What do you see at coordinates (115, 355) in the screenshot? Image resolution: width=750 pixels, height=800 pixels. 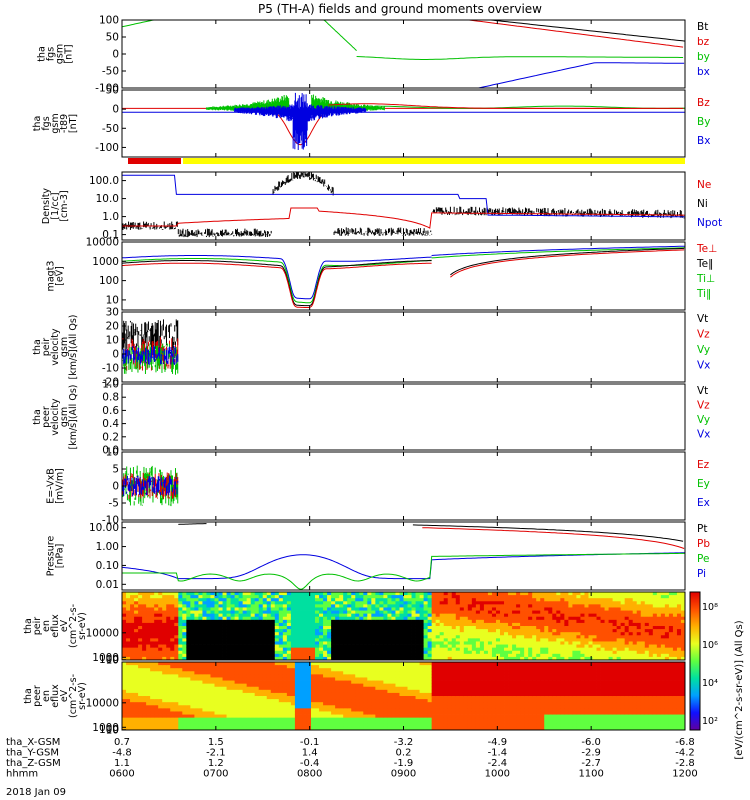 I see `y-tick-label: 0` at bounding box center [115, 355].